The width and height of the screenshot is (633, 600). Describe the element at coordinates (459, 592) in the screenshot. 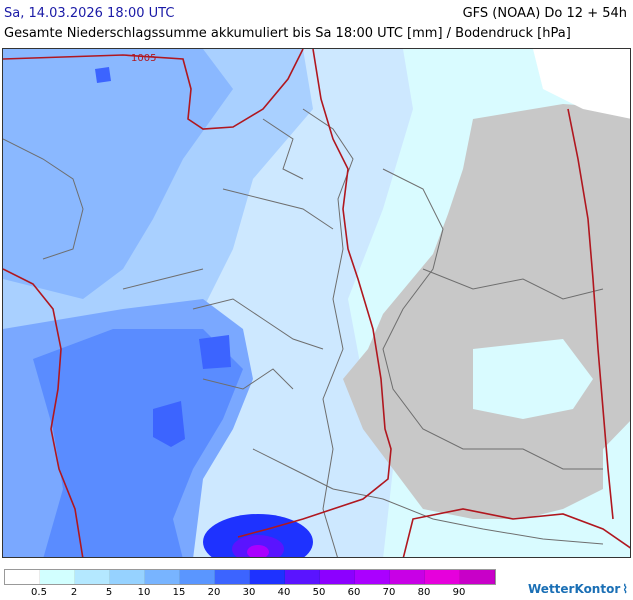

I see `legend-tick-label: 90` at that location.